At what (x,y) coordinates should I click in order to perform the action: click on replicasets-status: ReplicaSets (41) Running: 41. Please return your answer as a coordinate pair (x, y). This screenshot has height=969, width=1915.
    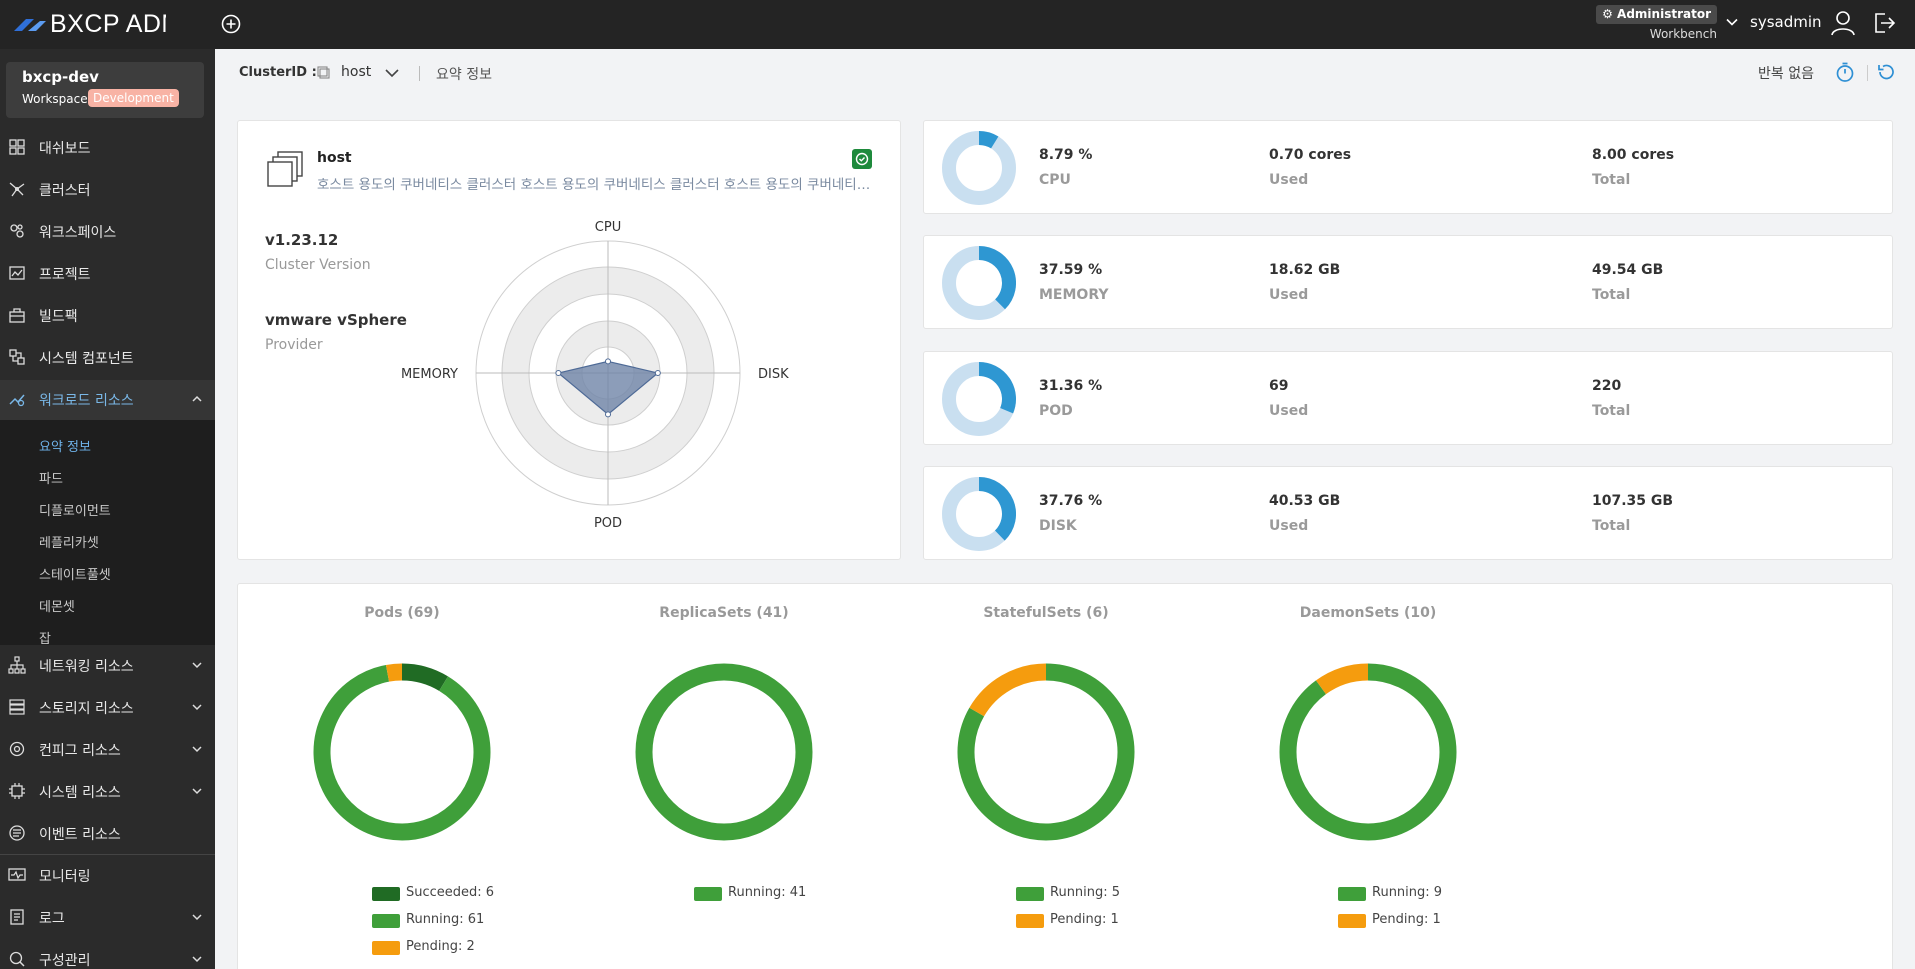
    Looking at the image, I should click on (724, 776).